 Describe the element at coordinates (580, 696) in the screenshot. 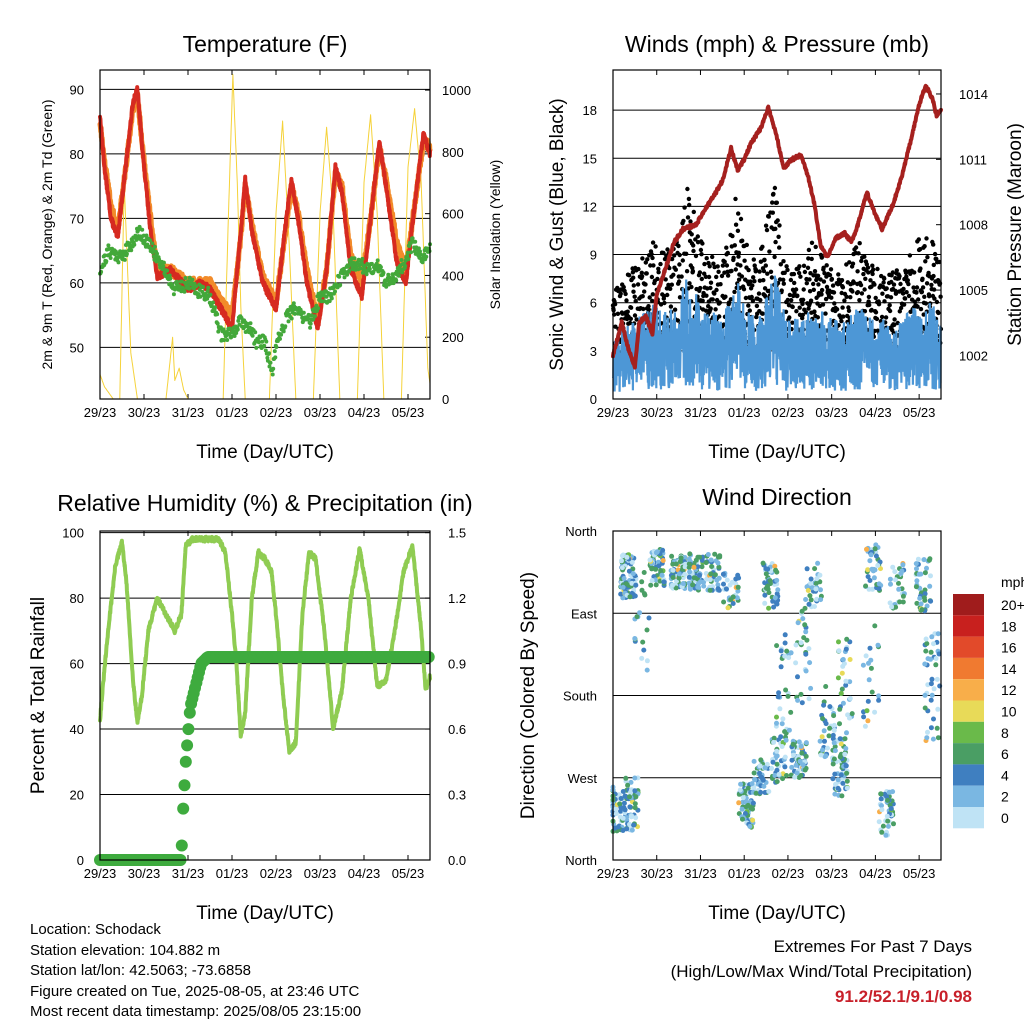

I see `y-tick-label: South` at that location.